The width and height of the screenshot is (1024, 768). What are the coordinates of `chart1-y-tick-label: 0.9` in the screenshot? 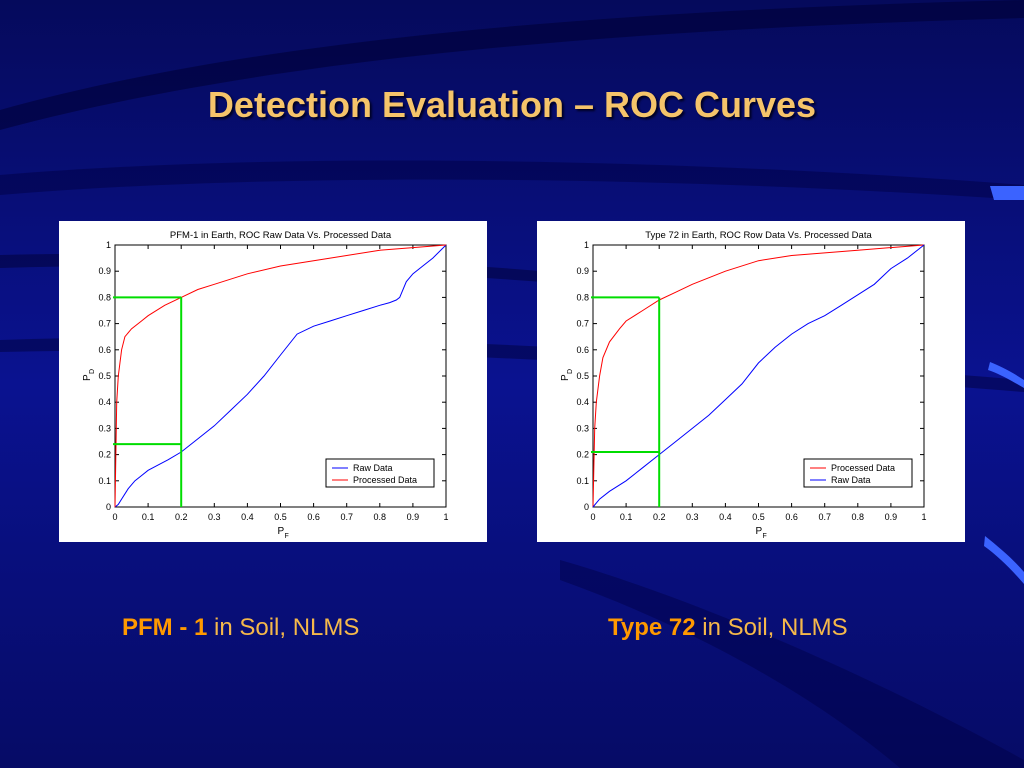 It's located at (582, 271).